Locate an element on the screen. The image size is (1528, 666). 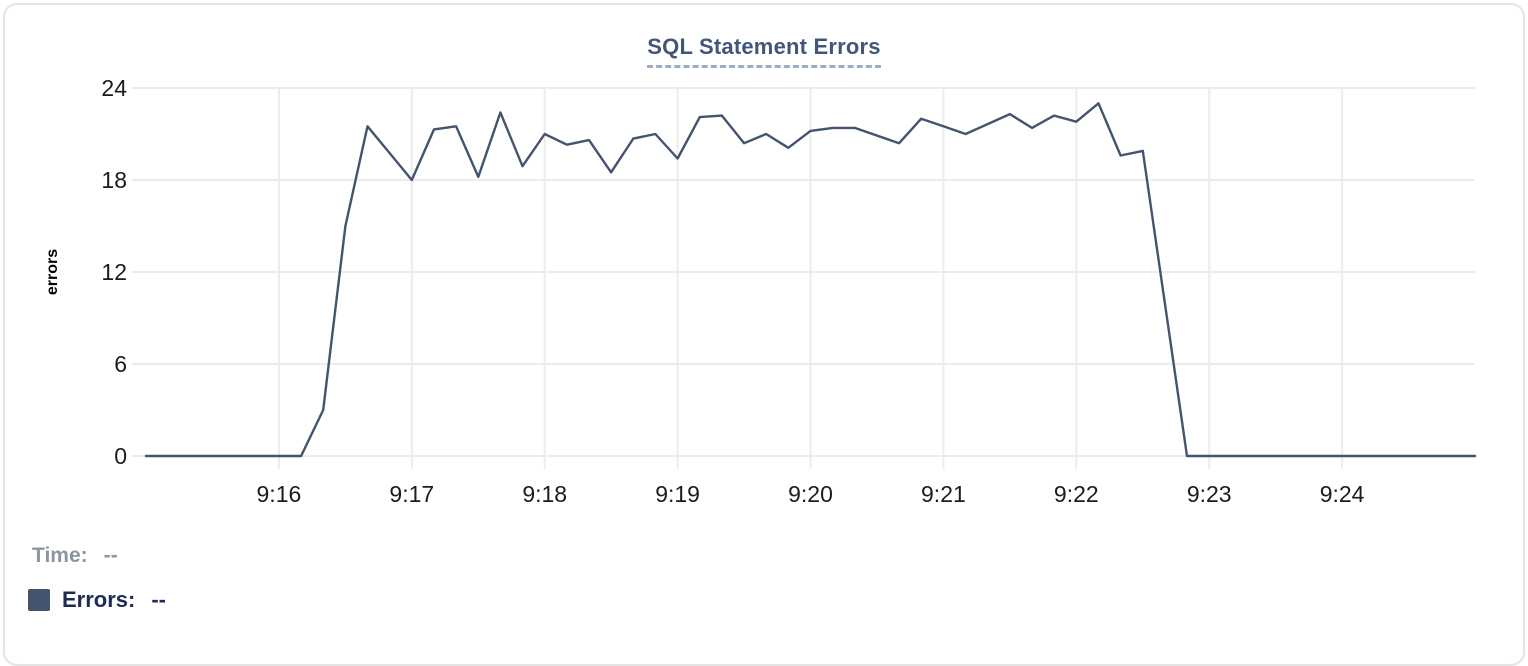
chart-legend: Time: -- Errors: -- is located at coordinates (97, 578).